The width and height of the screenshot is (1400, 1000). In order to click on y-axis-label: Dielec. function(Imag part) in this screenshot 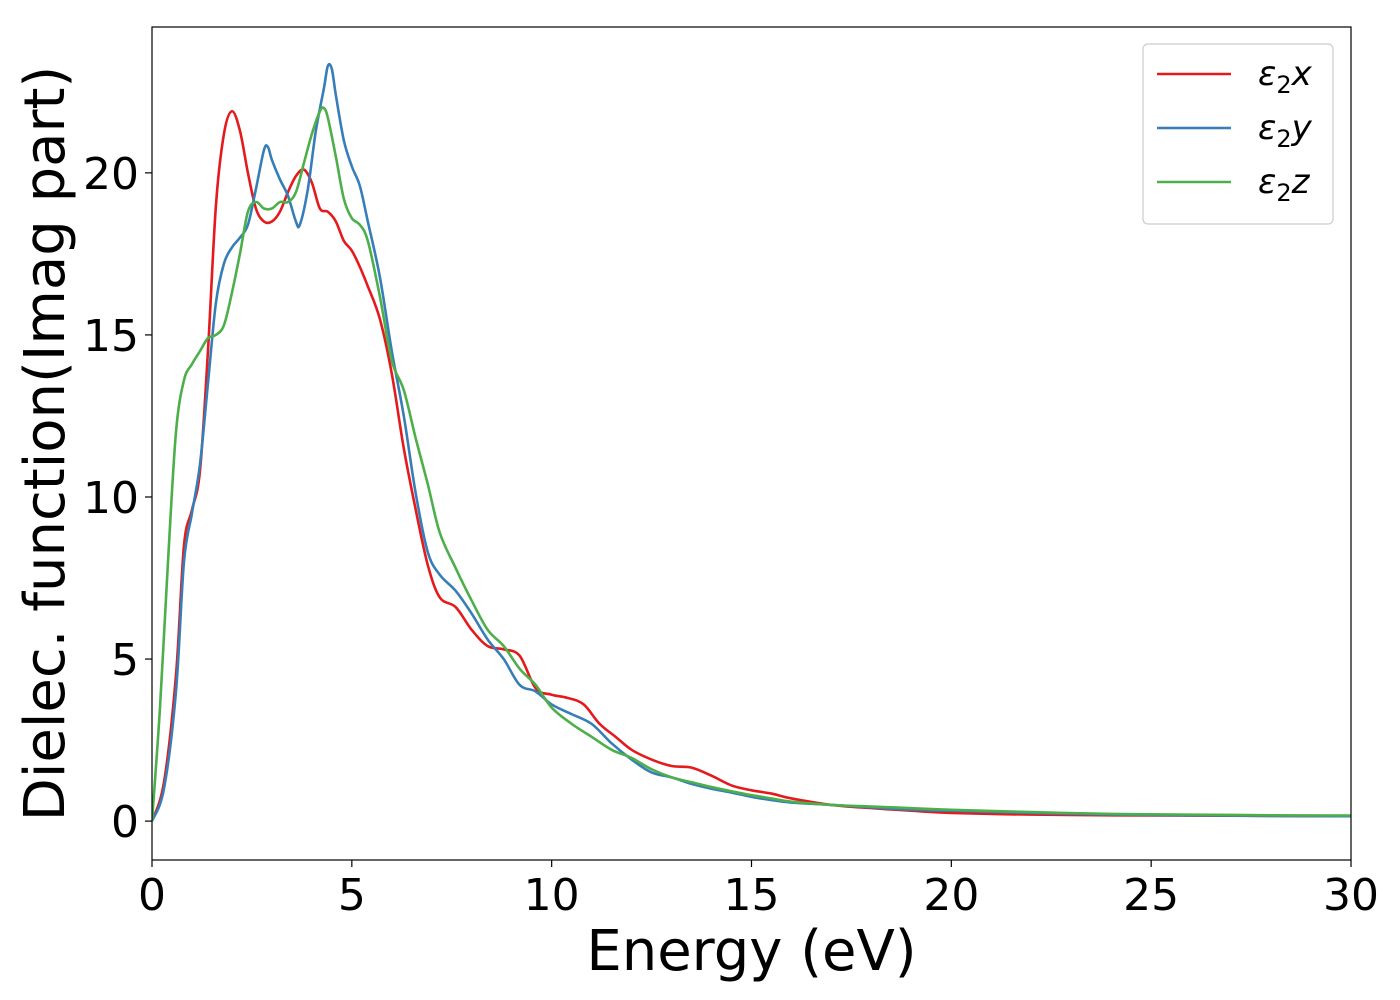, I will do `click(45, 444)`.